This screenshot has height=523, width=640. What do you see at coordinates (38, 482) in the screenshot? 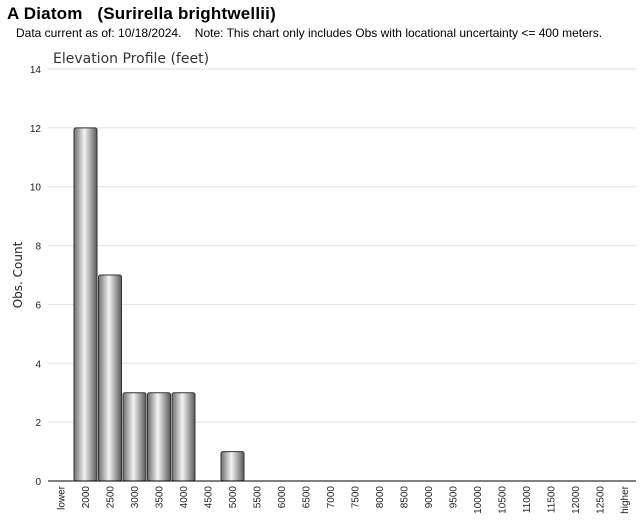
I see `y-tick-label: 0` at bounding box center [38, 482].